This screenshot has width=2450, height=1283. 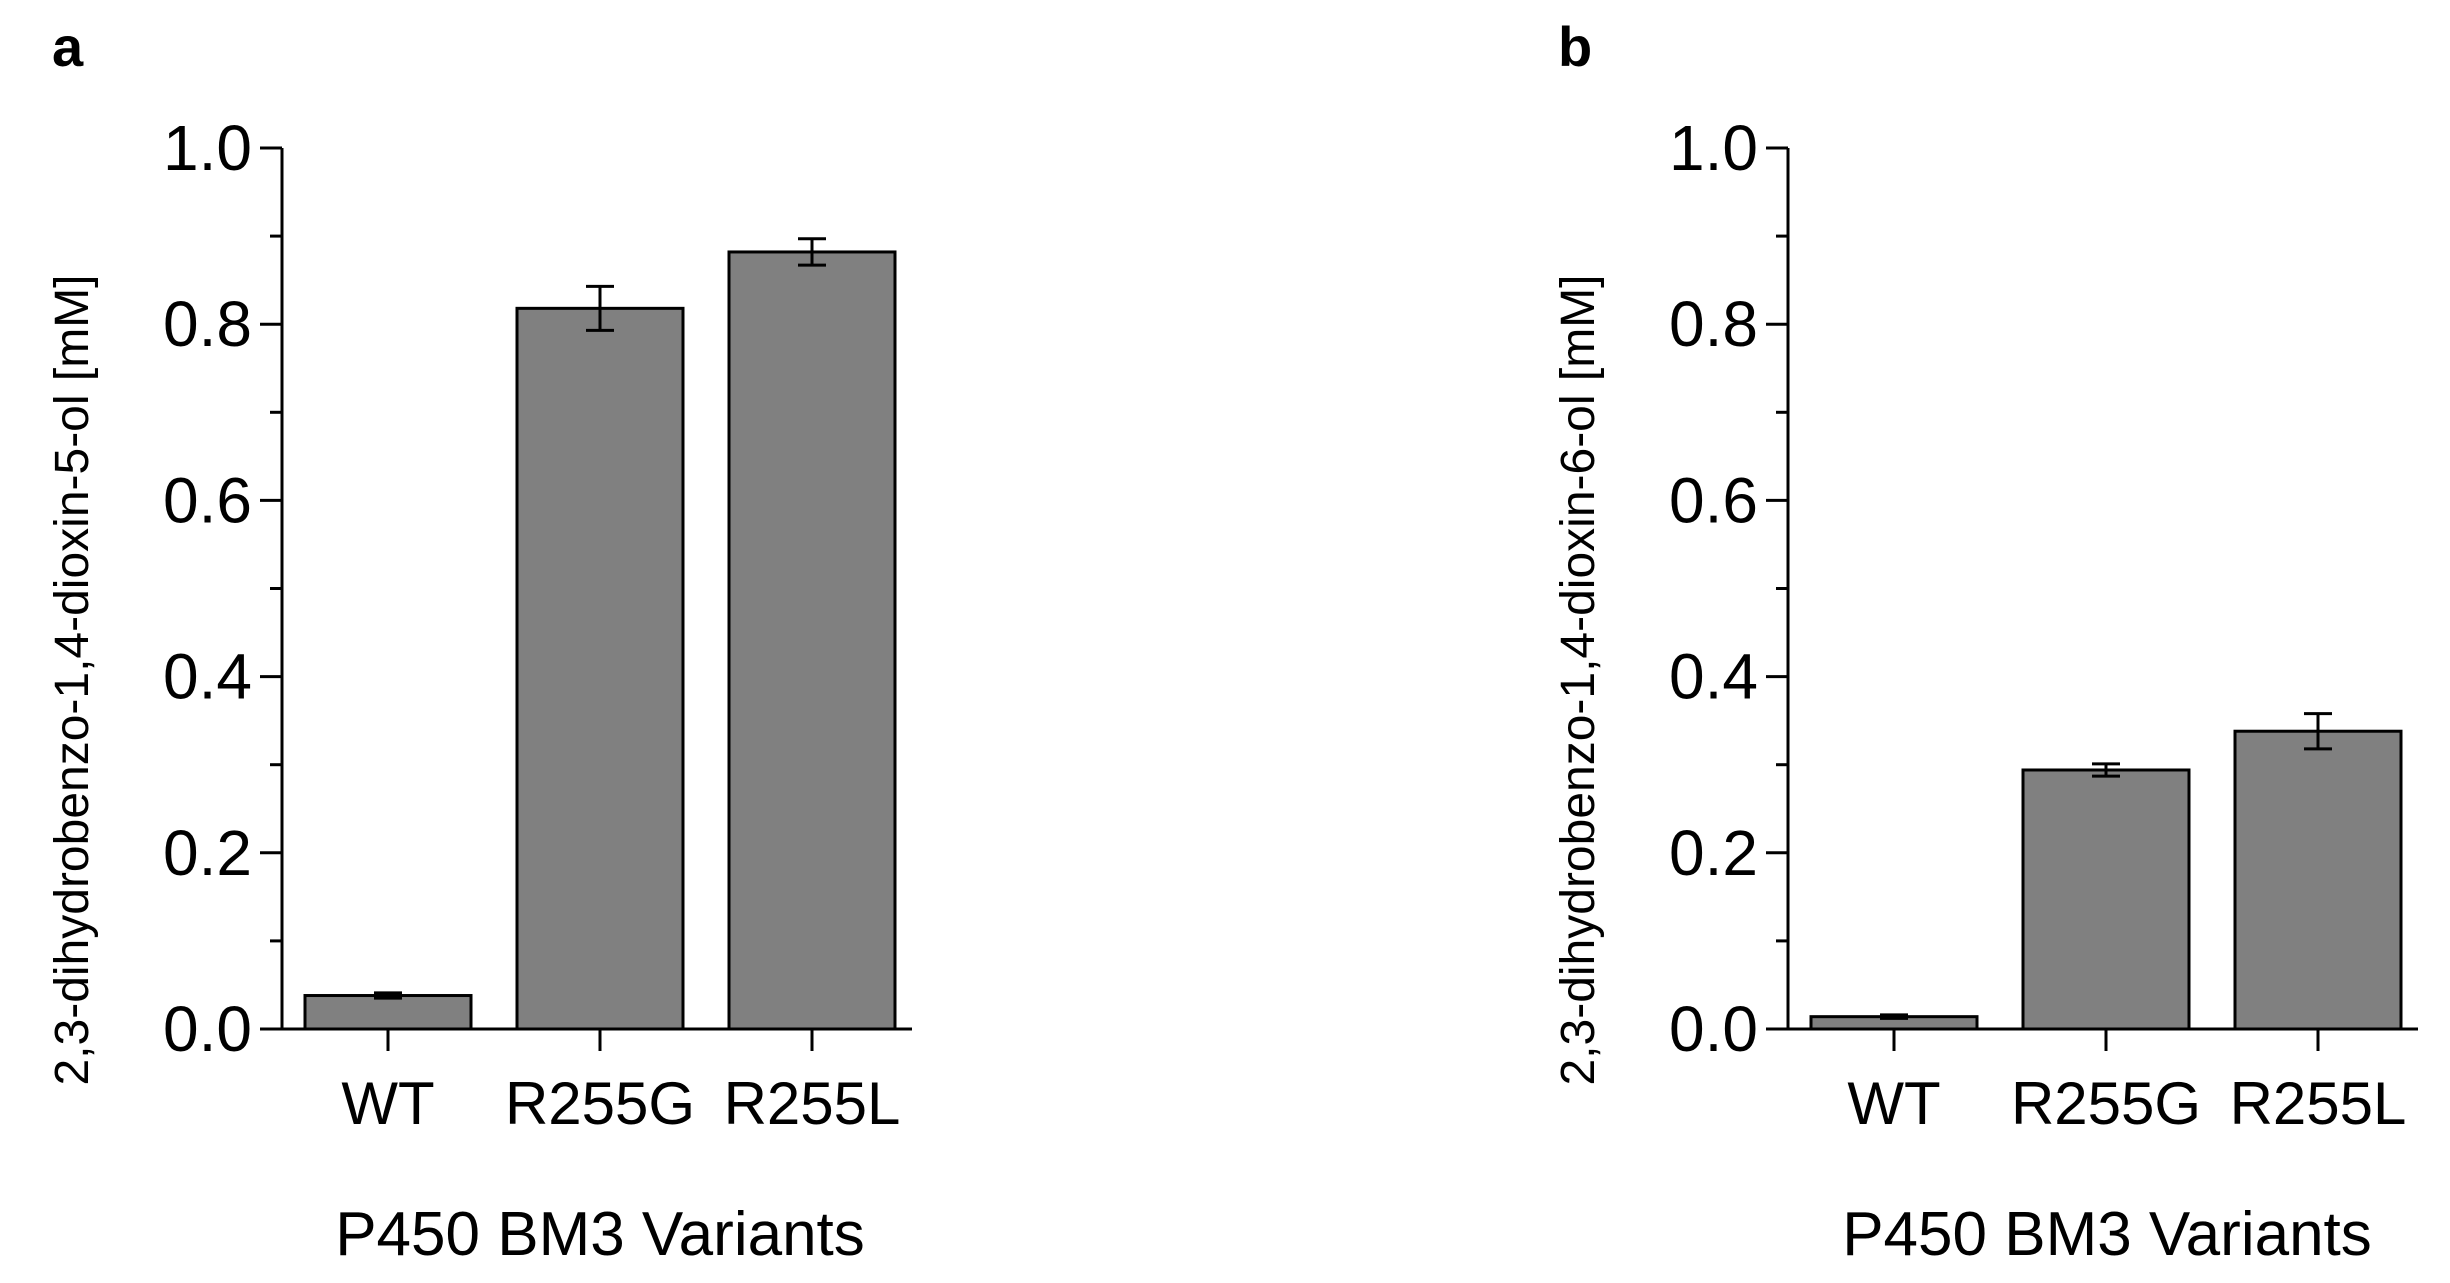 I want to click on panel-a-y-tick-label: 0.0, so click(x=207, y=1029).